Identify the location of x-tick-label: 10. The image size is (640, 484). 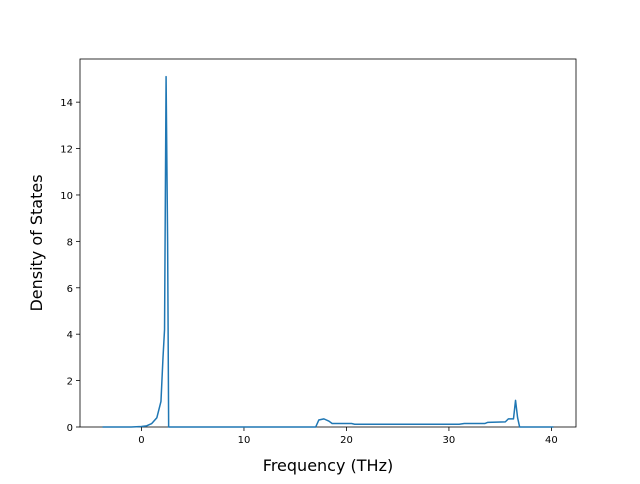
(244, 440).